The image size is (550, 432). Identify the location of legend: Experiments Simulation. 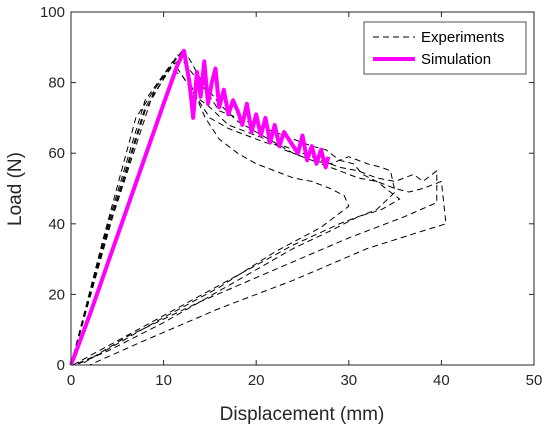
(445, 48).